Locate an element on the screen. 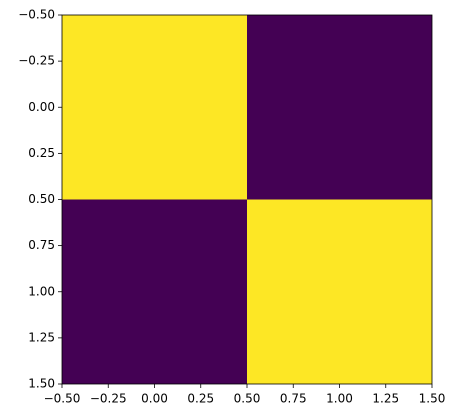 This screenshot has width=456, height=418. y-tick-label: 0.50 is located at coordinates (41, 199).